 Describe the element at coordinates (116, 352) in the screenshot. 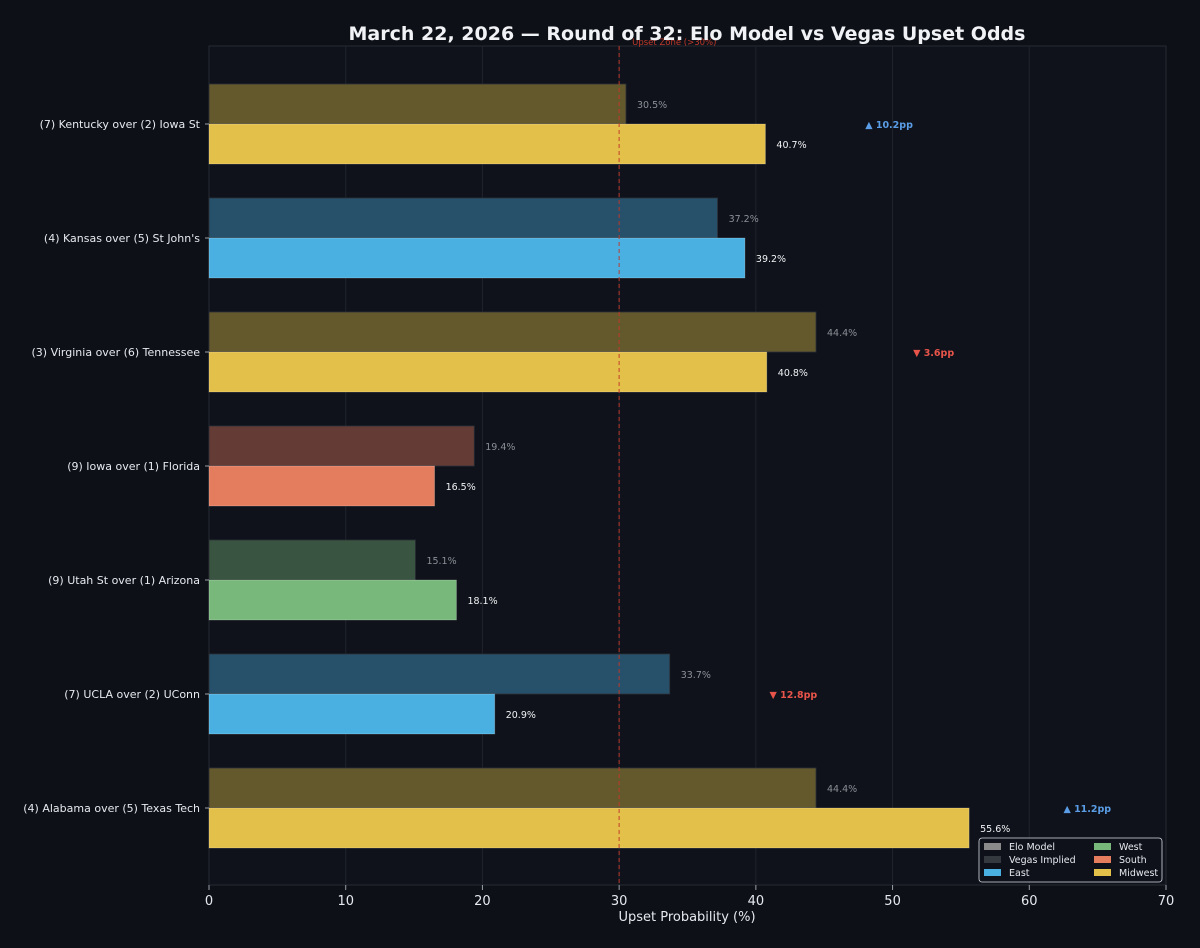

I see `category-label: (3) Virginia over (6) Tennessee` at that location.